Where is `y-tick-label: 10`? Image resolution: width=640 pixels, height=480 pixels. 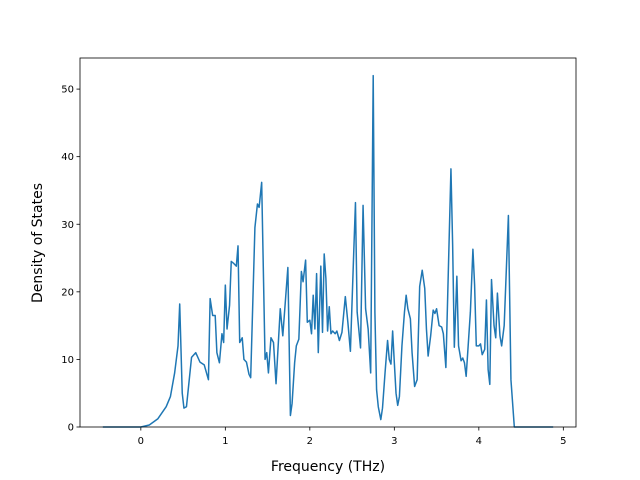 y-tick-label: 10 is located at coordinates (67, 360).